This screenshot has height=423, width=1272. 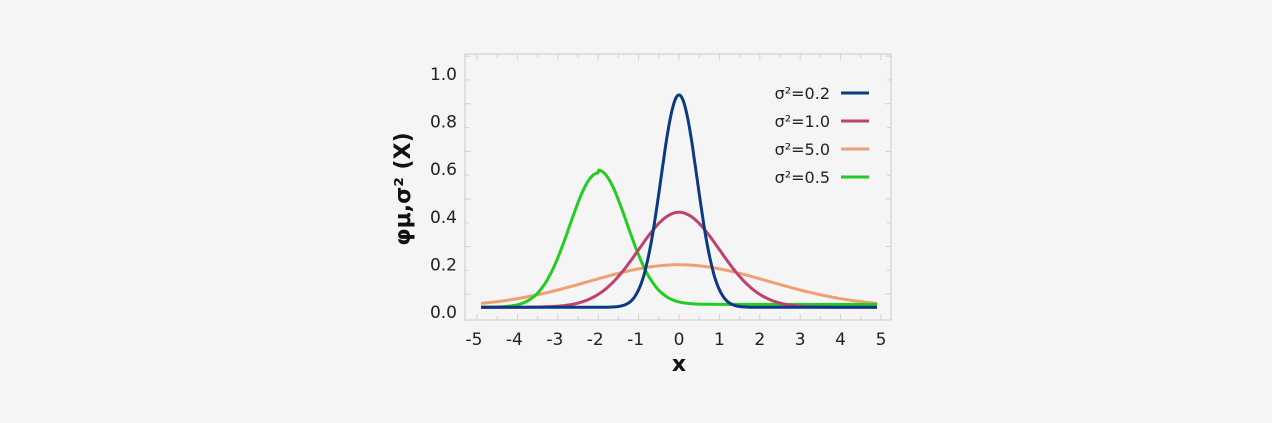 I want to click on legend-entry-label: σ²=0.2, so click(x=802, y=93).